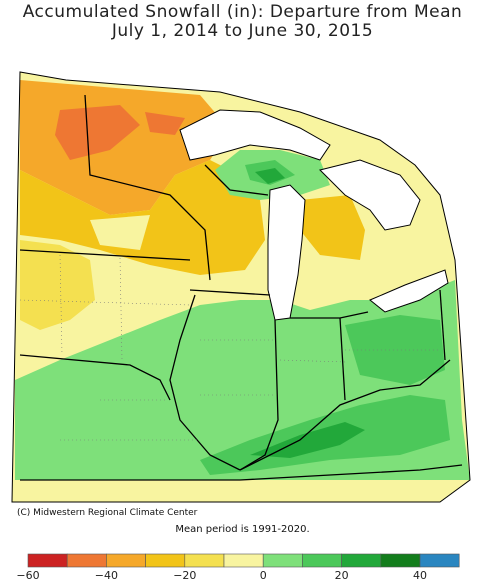 The height and width of the screenshot is (584, 485). I want to click on border-mi-in-oh, so click(329, 315).